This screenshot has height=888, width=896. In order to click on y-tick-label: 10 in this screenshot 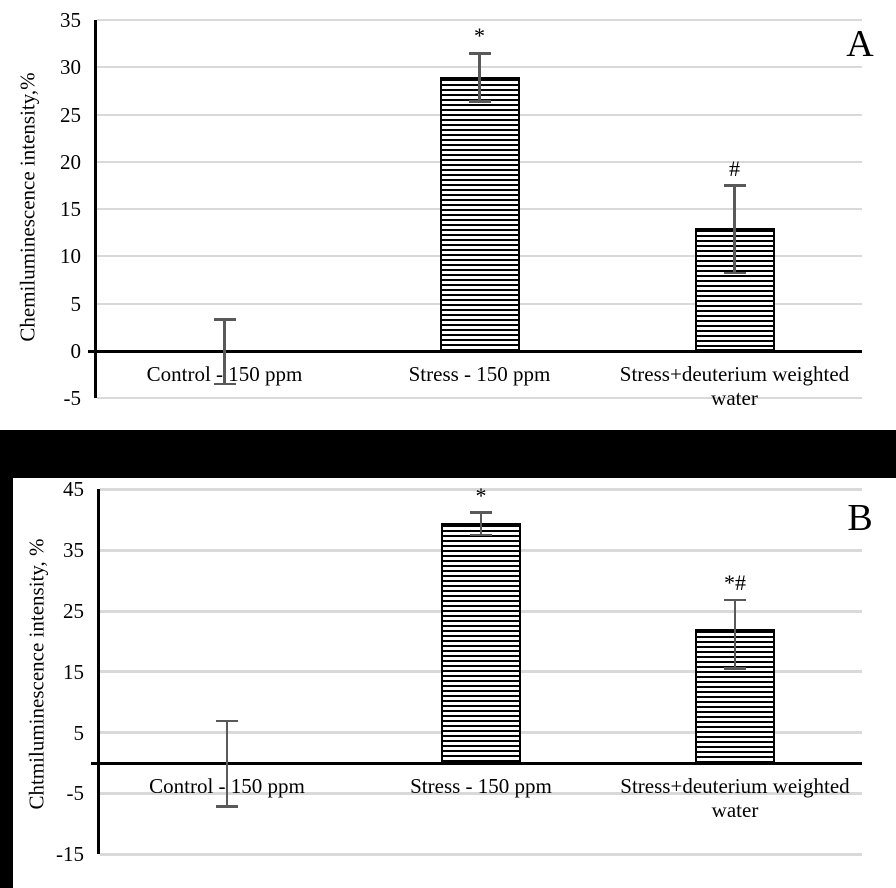, I will do `click(70, 256)`.